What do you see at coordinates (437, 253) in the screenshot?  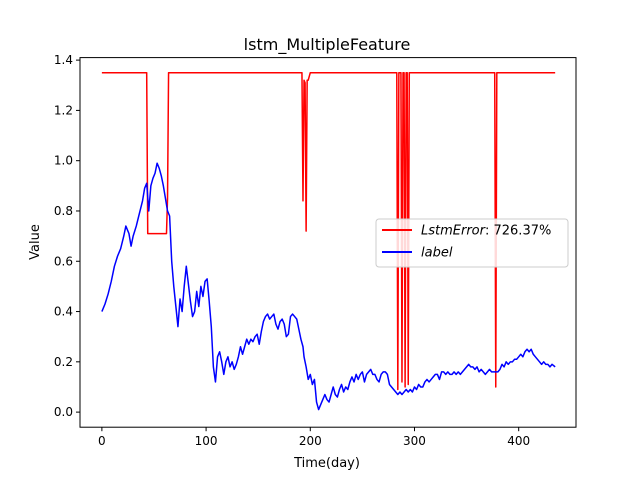 I see `legend-entry-1: label` at bounding box center [437, 253].